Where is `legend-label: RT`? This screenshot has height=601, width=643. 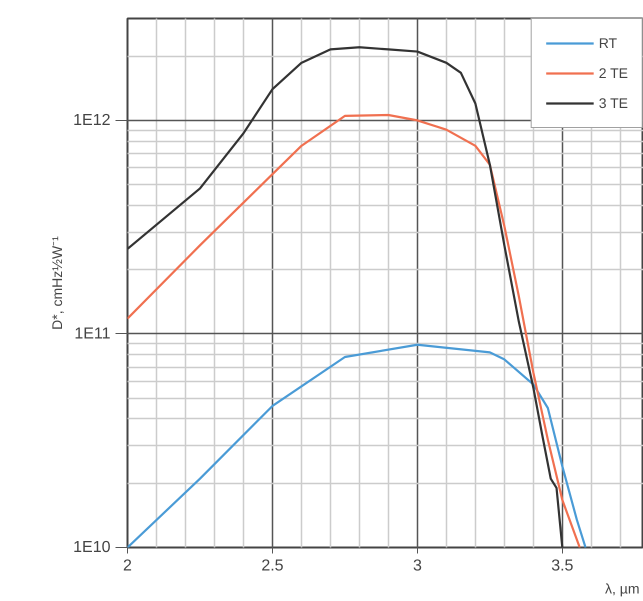
legend-label: RT is located at coordinates (608, 43).